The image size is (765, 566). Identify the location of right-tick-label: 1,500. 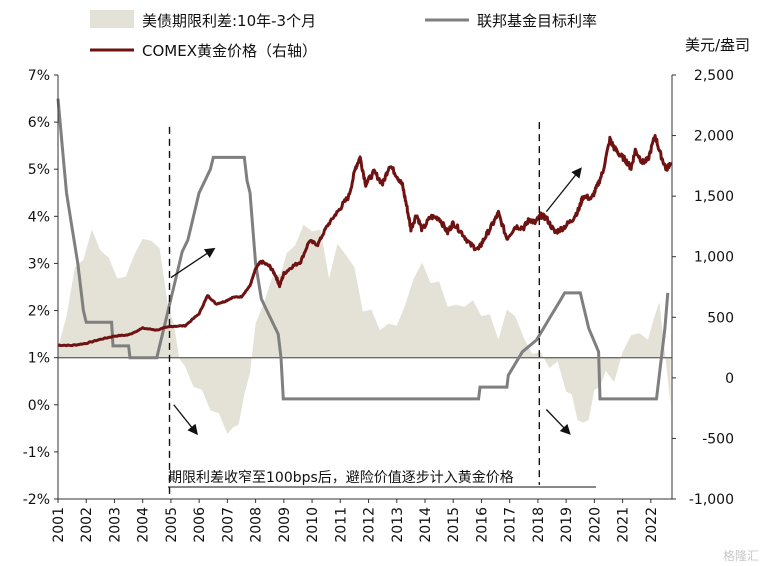
(714, 197).